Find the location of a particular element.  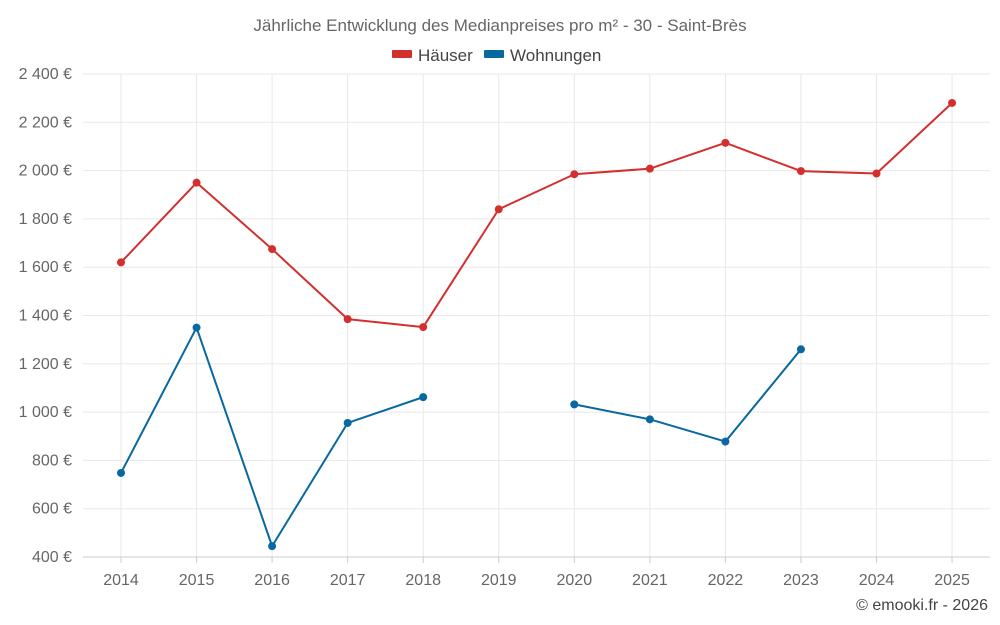

x-tick-label: 2014 is located at coordinates (121, 580).